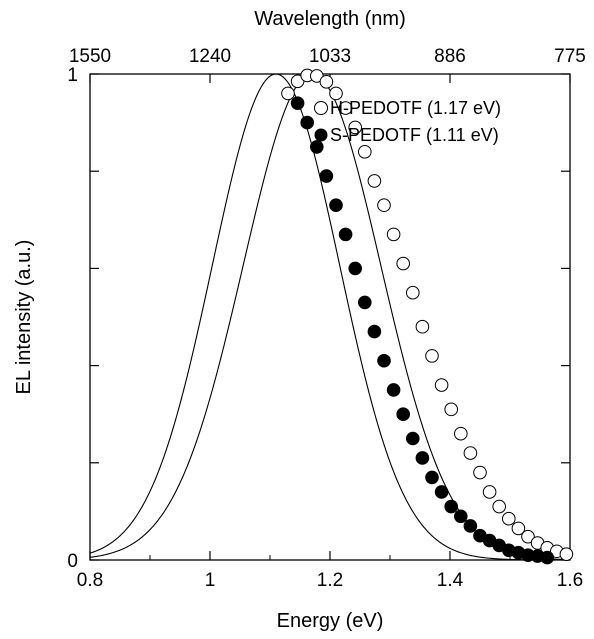 This screenshot has width=594, height=639. I want to click on legend-marker-h-pedotf, so click(321, 108).